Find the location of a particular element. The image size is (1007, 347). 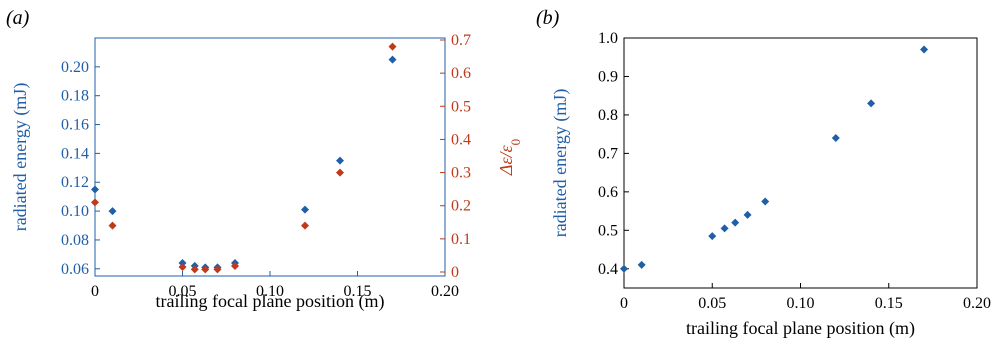

panel-b-x-axis-label: trailing focal plane position (m) is located at coordinates (800, 328).